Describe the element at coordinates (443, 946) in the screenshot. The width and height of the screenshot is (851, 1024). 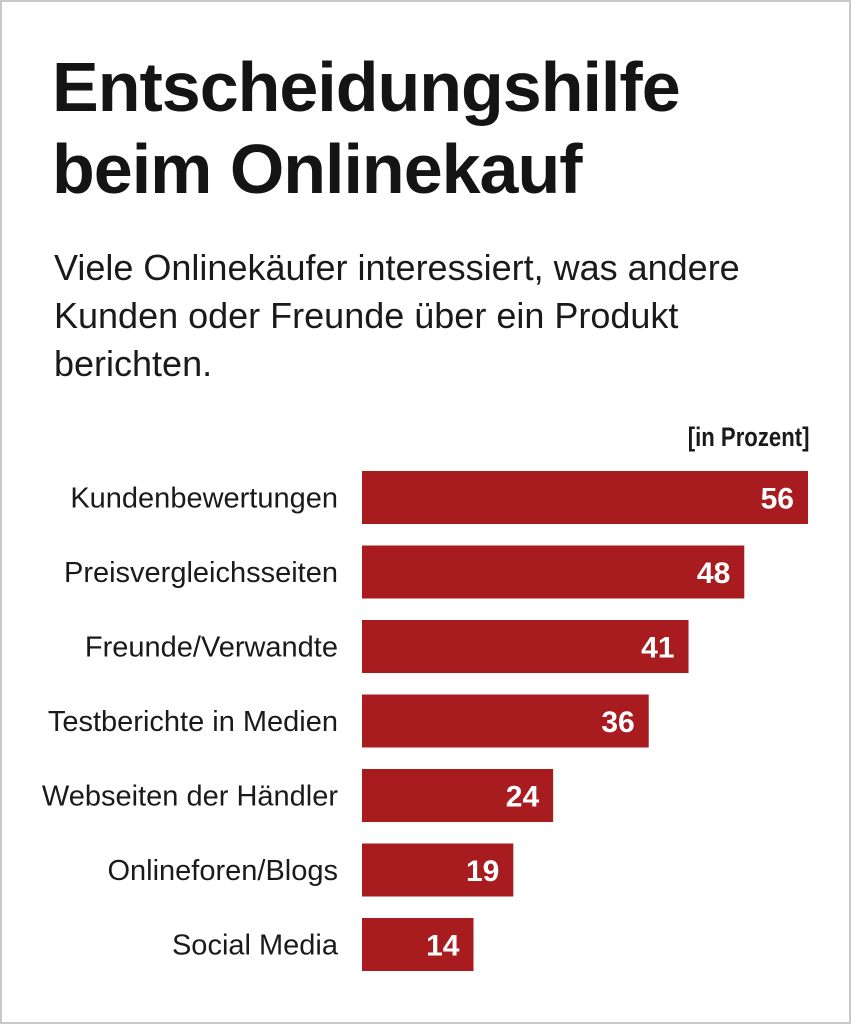
I see `value-label: 14` at that location.